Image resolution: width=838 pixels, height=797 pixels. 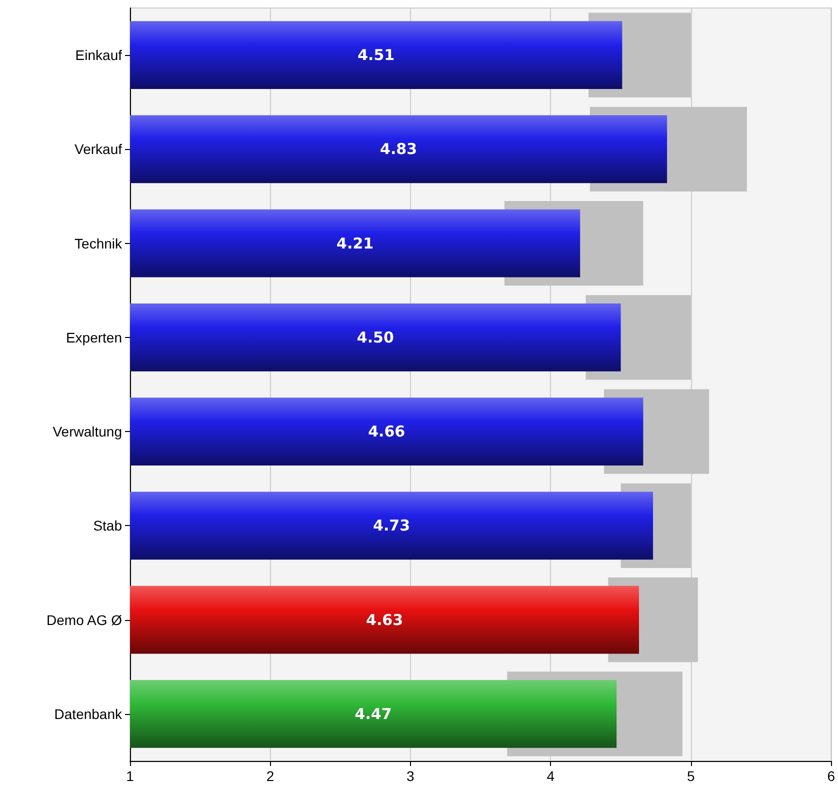 I want to click on data-label: 4.66, so click(x=387, y=431).